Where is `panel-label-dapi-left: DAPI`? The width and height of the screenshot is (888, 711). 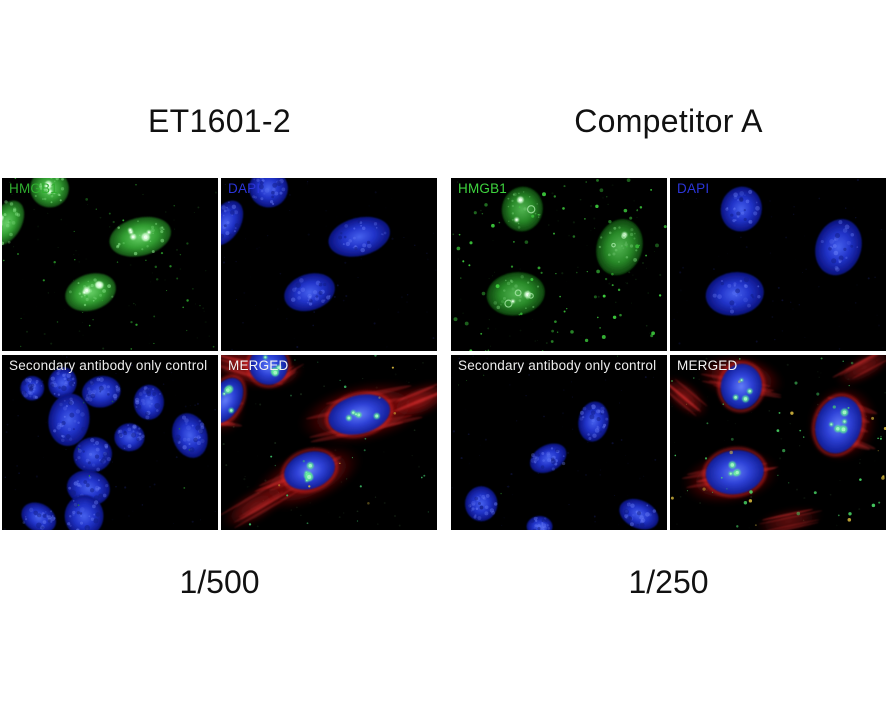 panel-label-dapi-left: DAPI is located at coordinates (244, 188).